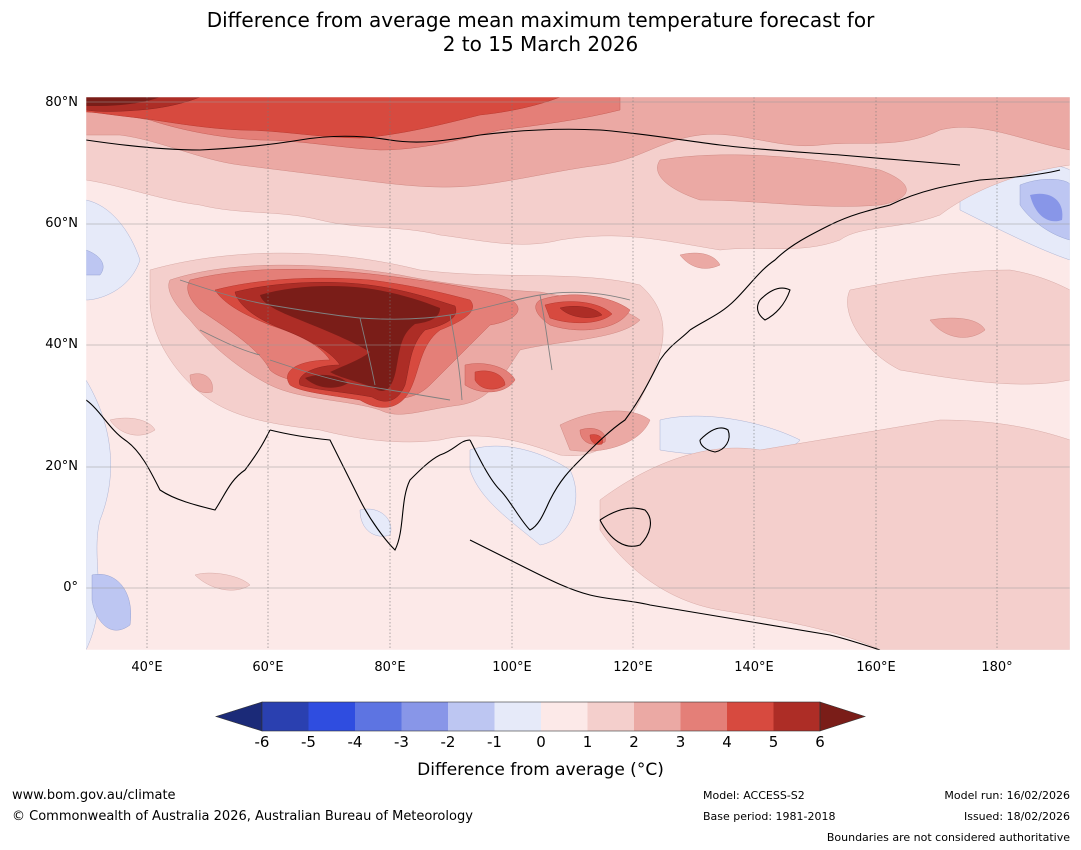 The height and width of the screenshot is (850, 1081). I want to click on colorbar-tick-label: 3, so click(680, 742).